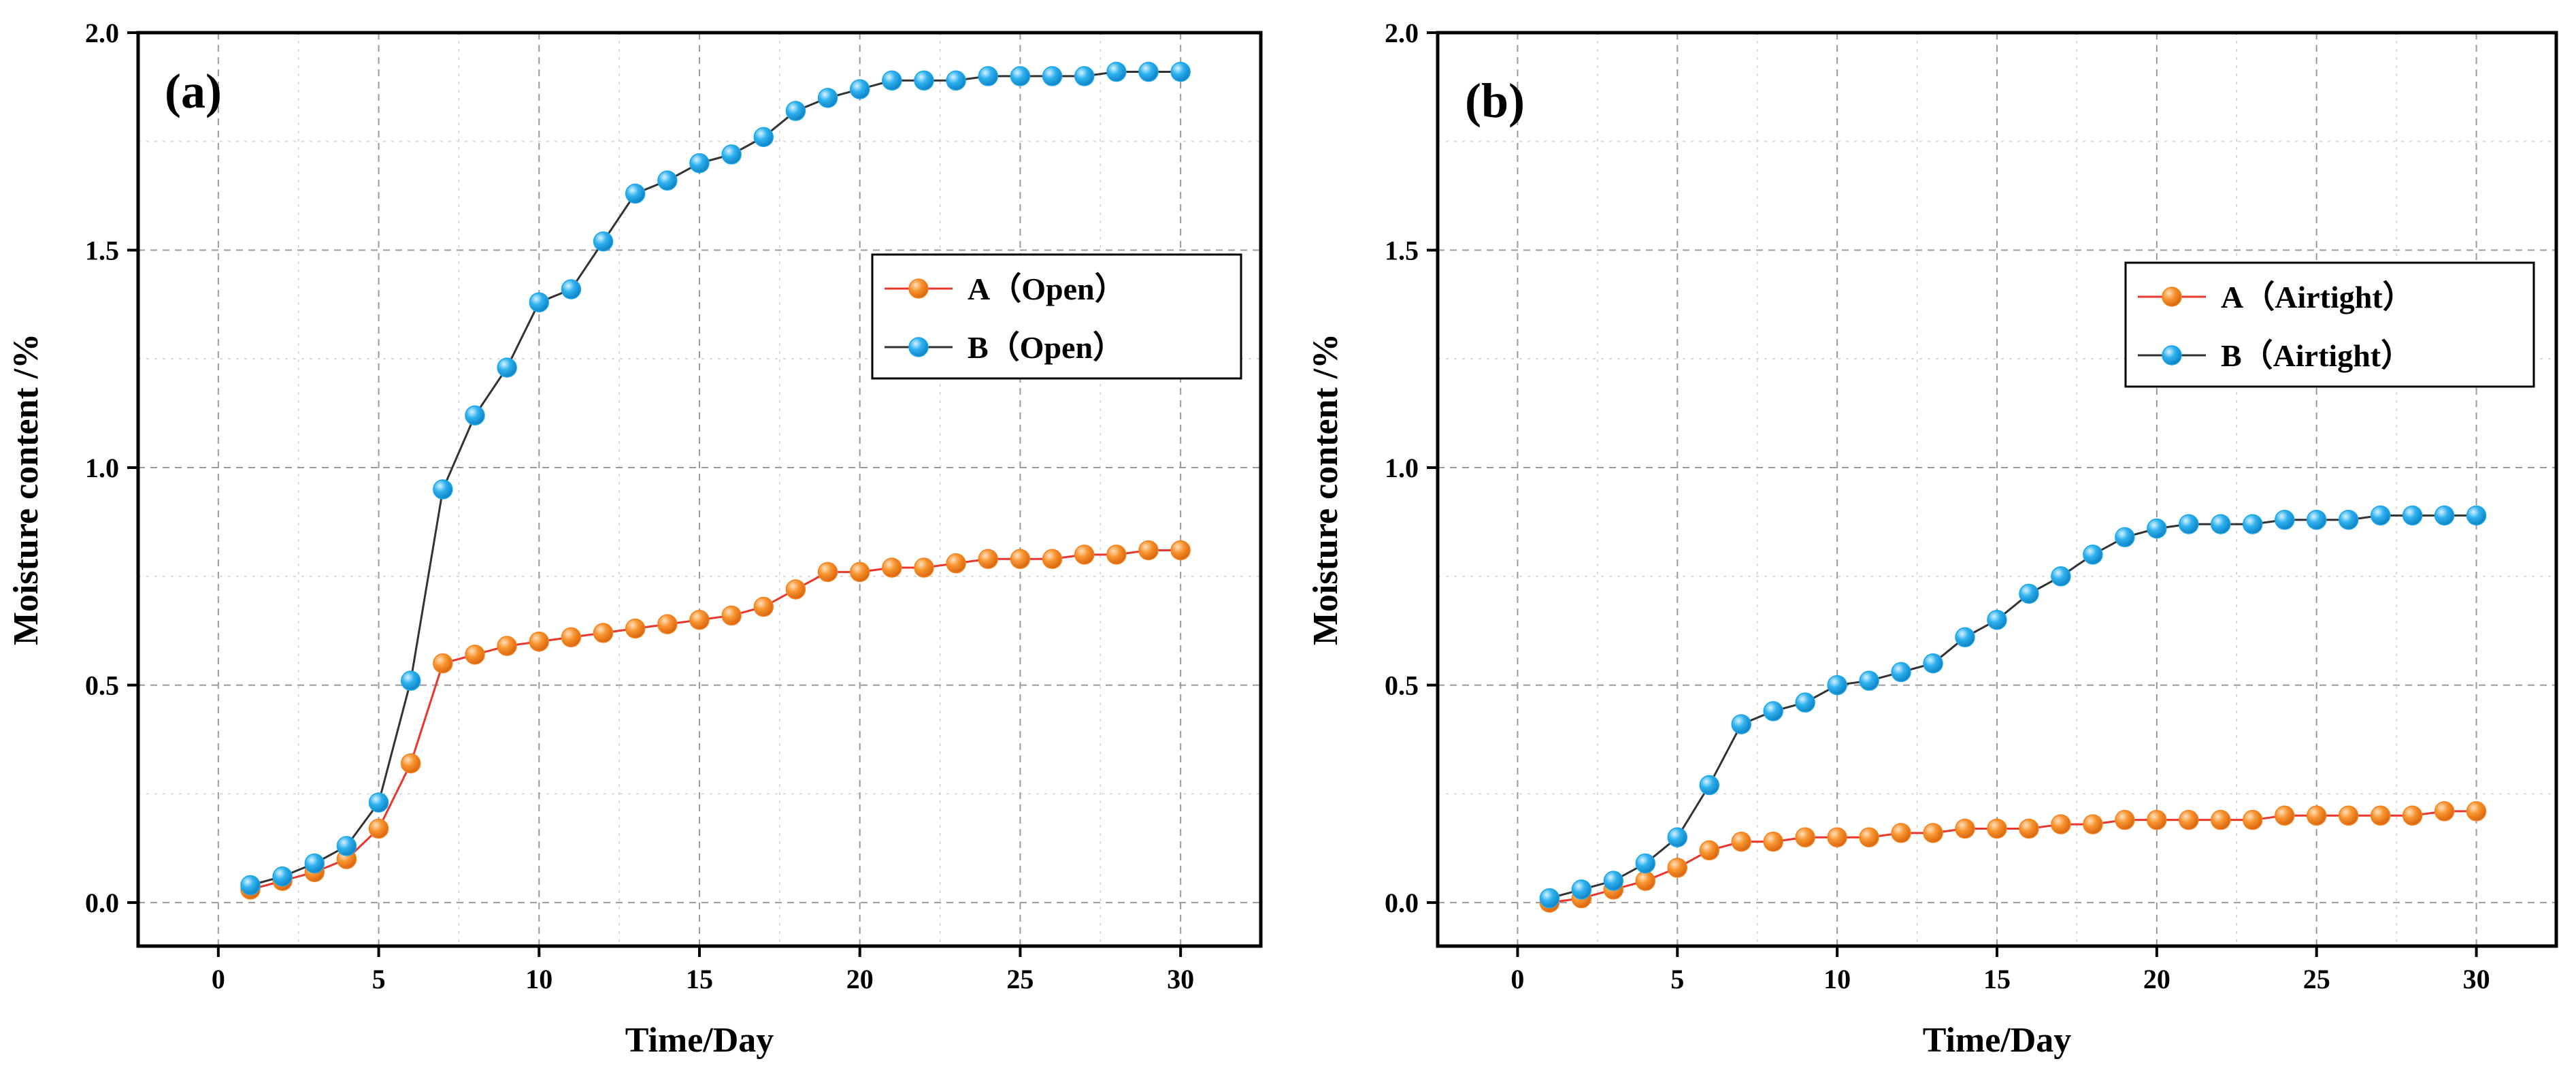 Image resolution: width=2576 pixels, height=1072 pixels. I want to click on y-tick-label: 1.5, so click(102, 250).